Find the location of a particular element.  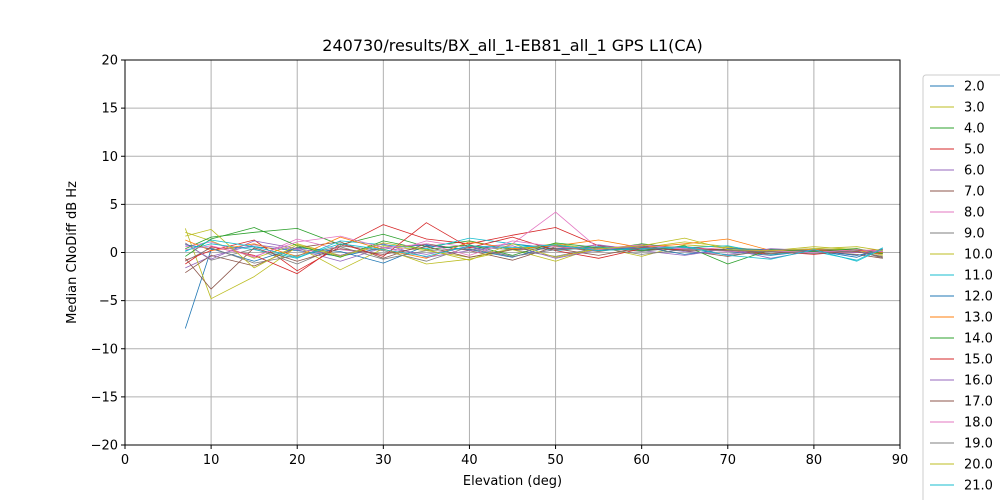

x-tick-label: 10 is located at coordinates (211, 460).